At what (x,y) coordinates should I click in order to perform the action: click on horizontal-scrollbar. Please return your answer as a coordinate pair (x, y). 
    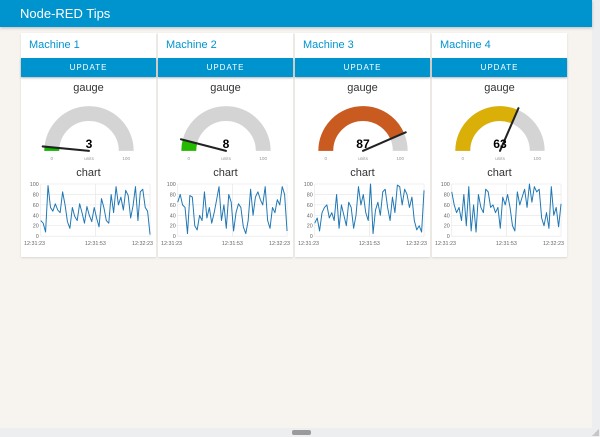
    Looking at the image, I should click on (296, 432).